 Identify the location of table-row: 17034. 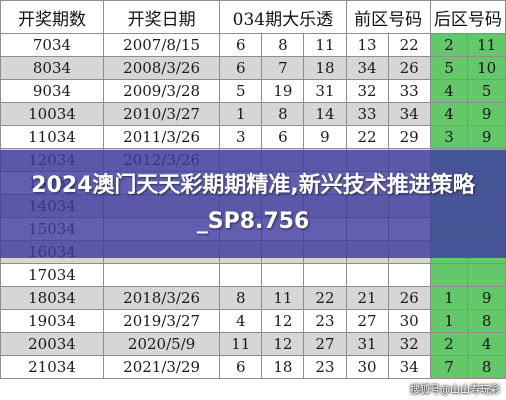
(253, 275).